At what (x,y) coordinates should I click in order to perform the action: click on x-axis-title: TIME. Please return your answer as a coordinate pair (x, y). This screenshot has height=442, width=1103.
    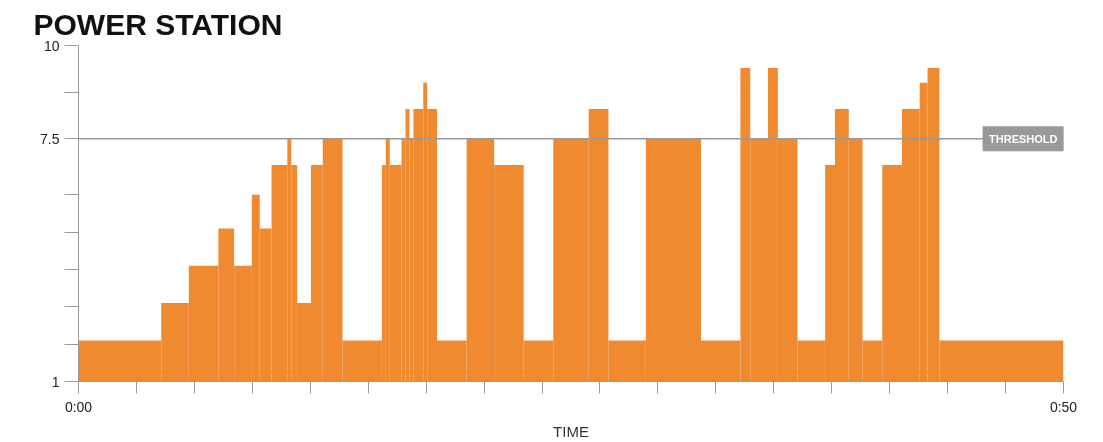
    Looking at the image, I should click on (571, 431).